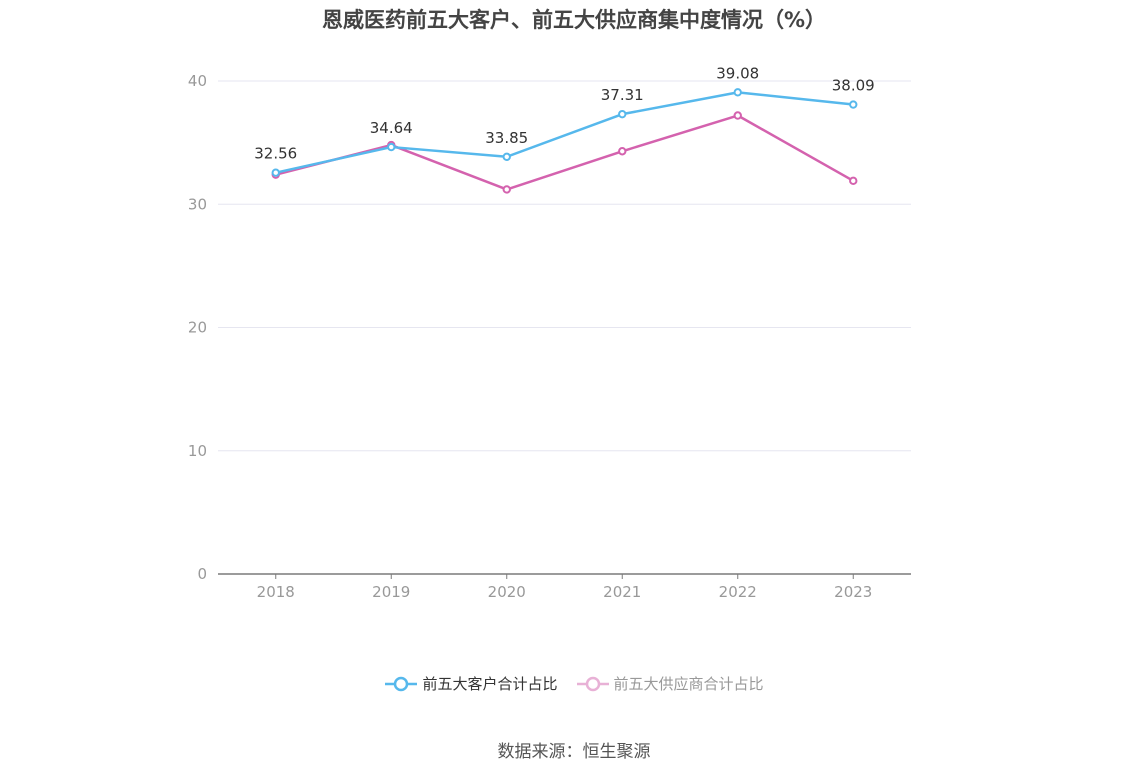 Image resolution: width=1148 pixels, height=776 pixels. What do you see at coordinates (202, 574) in the screenshot?
I see `y-tick-label: 0` at bounding box center [202, 574].